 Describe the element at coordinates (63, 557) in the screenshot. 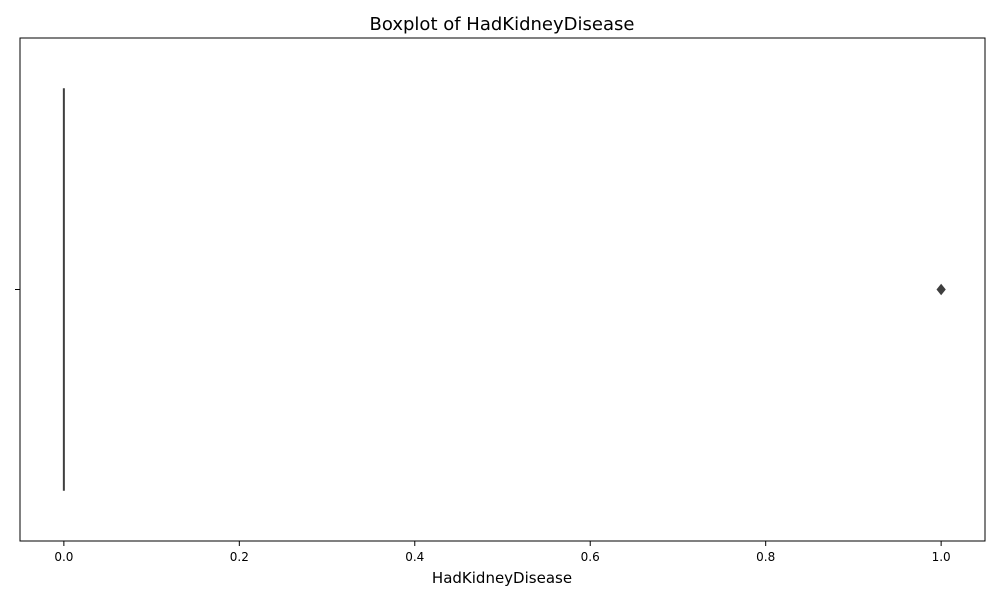

I see `x-tick-label: 0.0` at that location.